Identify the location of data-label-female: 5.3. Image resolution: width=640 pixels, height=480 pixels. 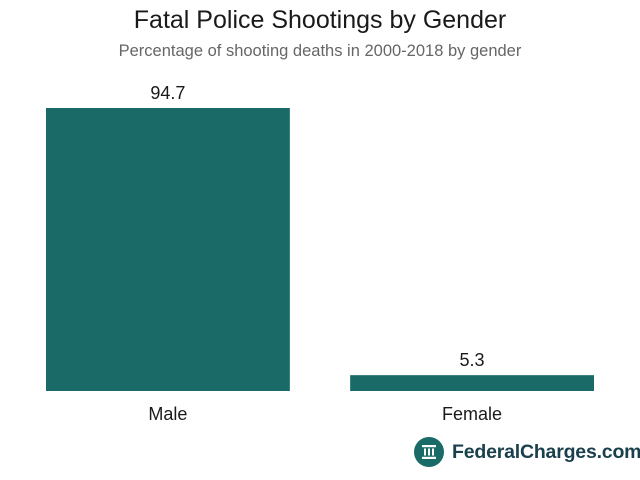
(472, 360).